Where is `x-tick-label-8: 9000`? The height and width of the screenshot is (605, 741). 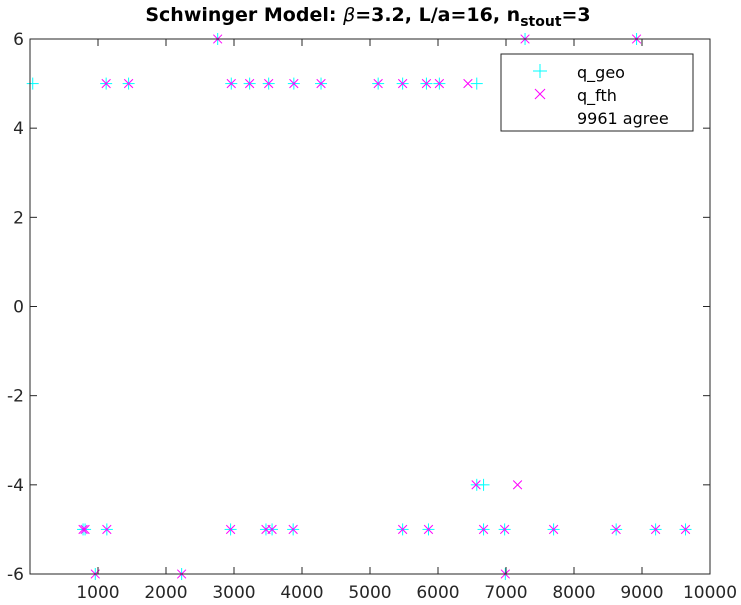
x-tick-label-8: 9000 is located at coordinates (641, 593).